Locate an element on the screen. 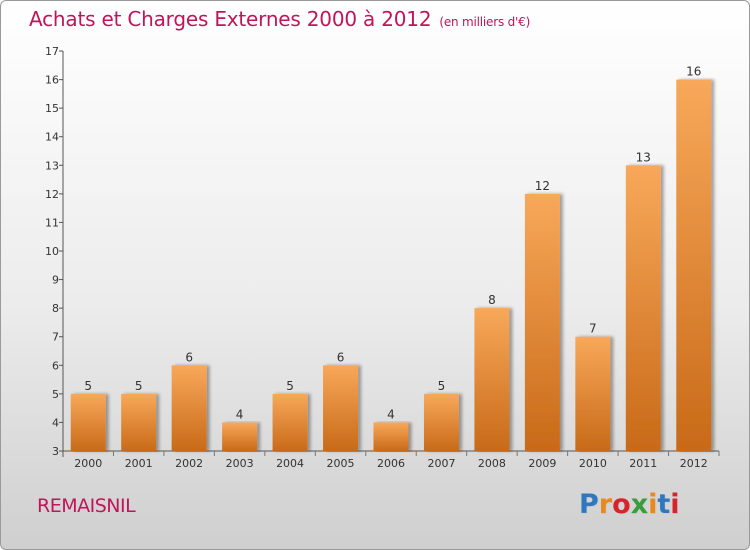 The width and height of the screenshot is (750, 550). y-axis: 3 4 5 6 7 8 9 10 11 12 13 14 15 16 17 is located at coordinates (54, 251).